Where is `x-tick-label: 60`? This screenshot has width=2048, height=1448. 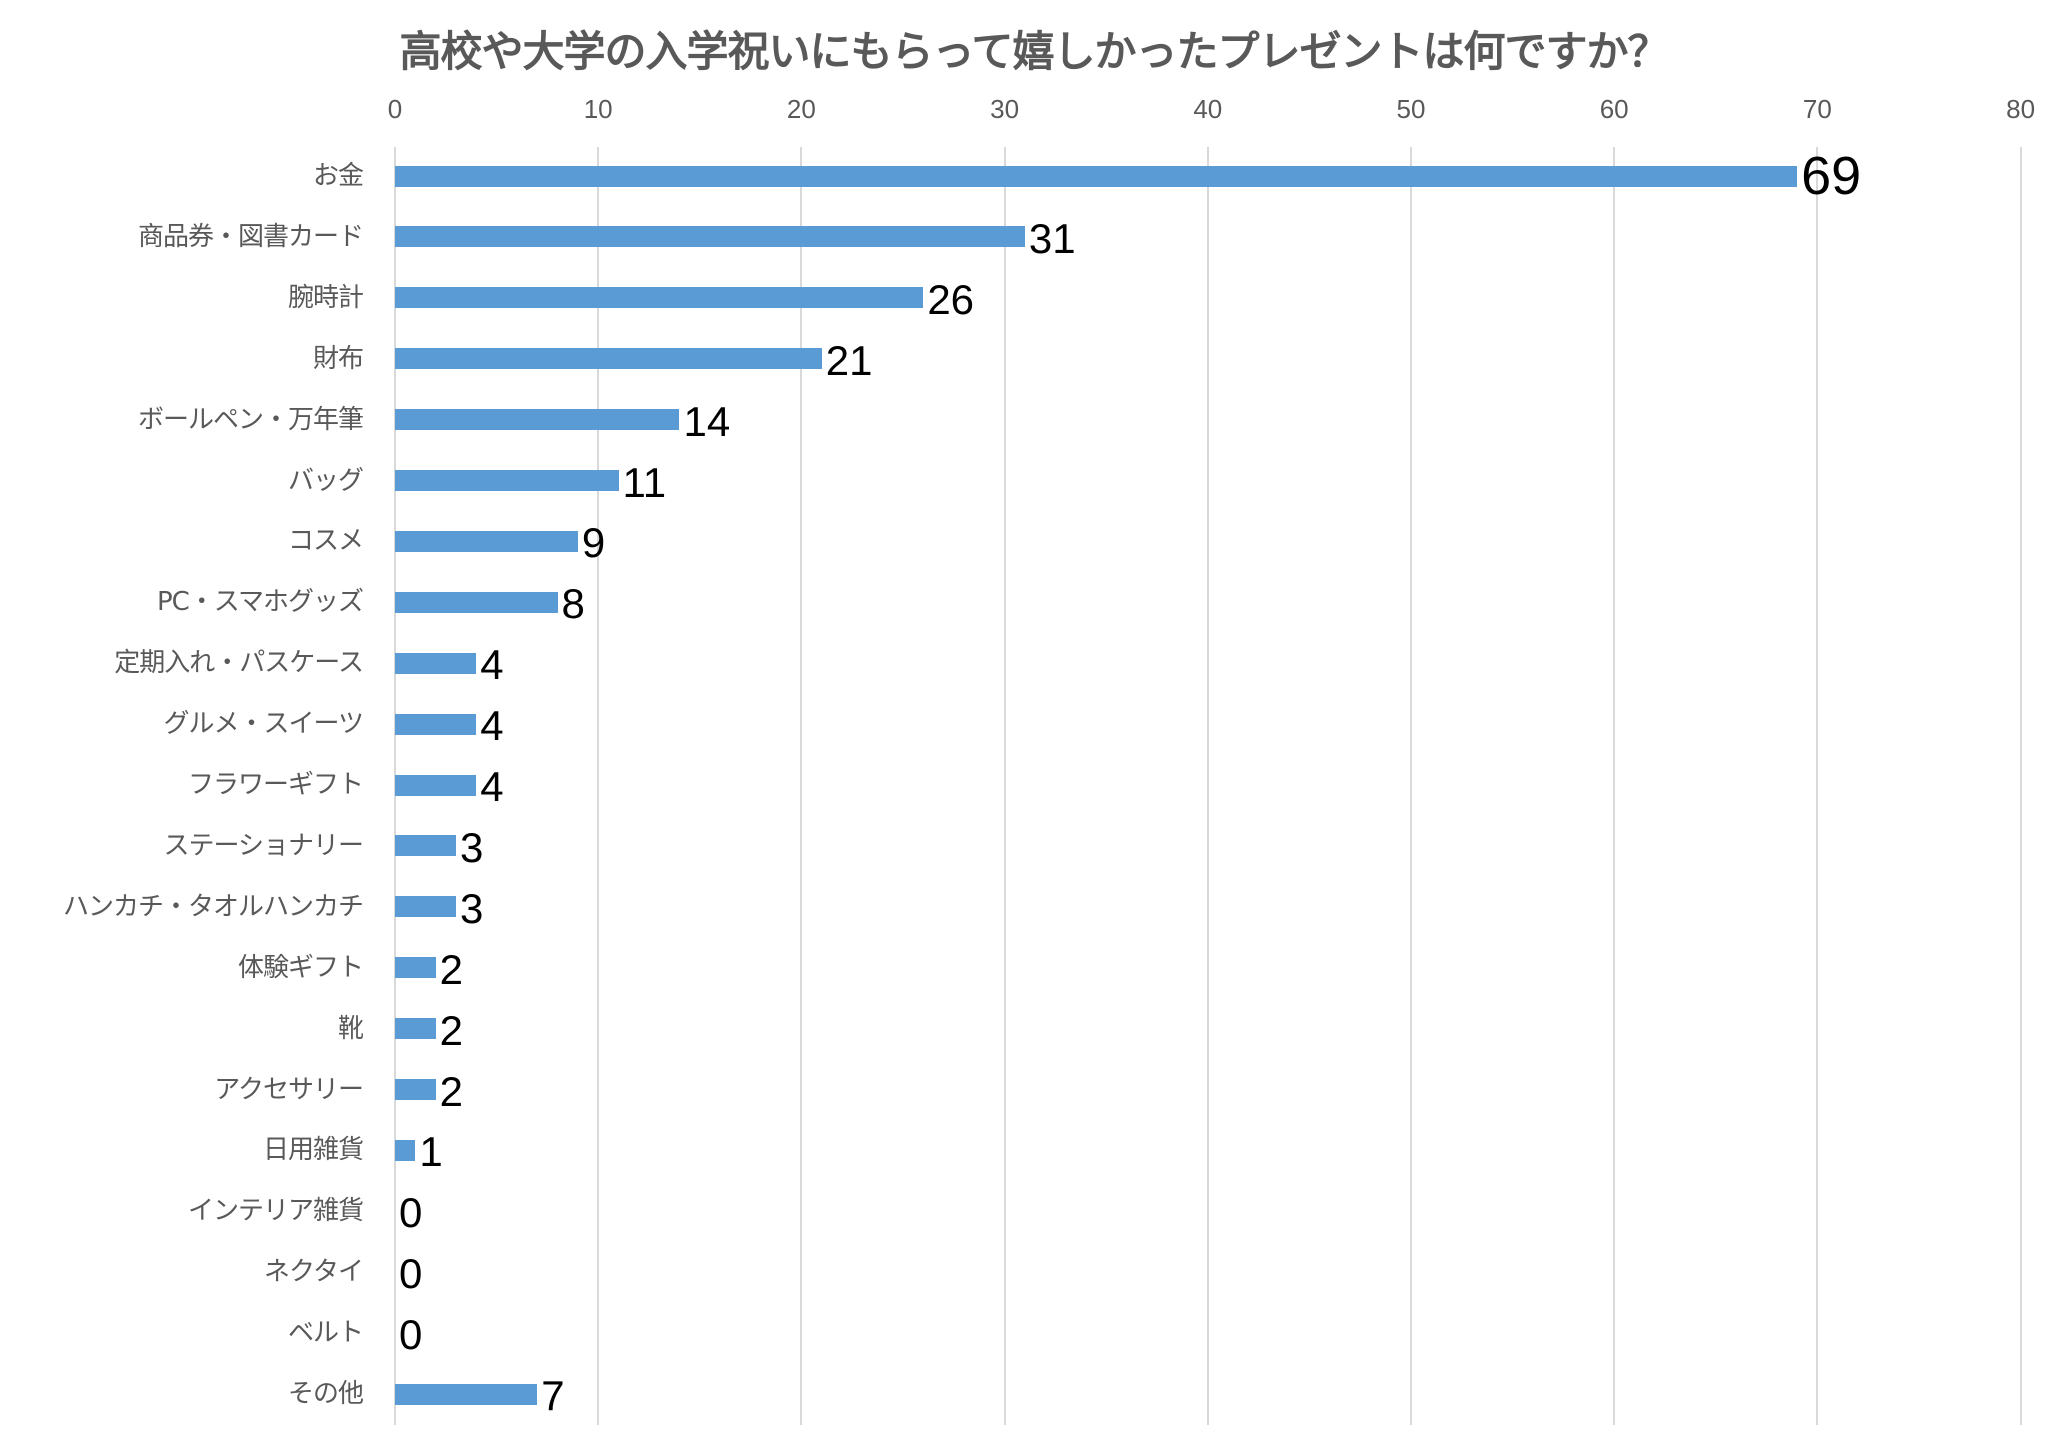
x-tick-label: 60 is located at coordinates (1614, 109).